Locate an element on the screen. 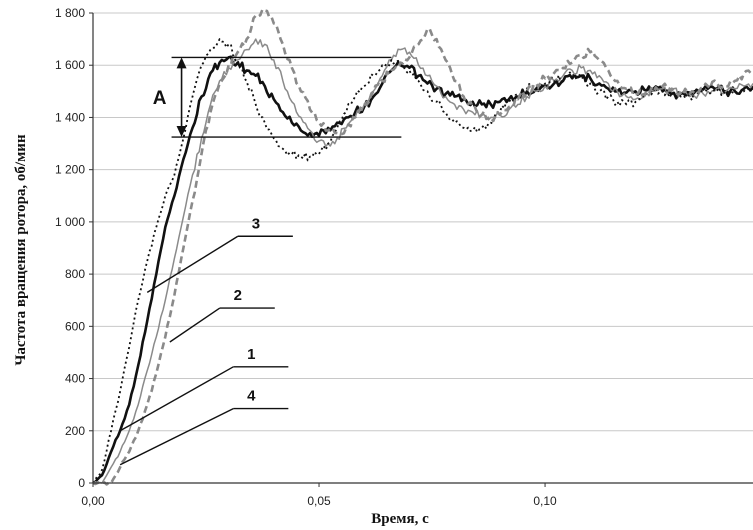 Image resolution: width=753 pixels, height=530 pixels. y-tick-label: 1 400 is located at coordinates (70, 117).